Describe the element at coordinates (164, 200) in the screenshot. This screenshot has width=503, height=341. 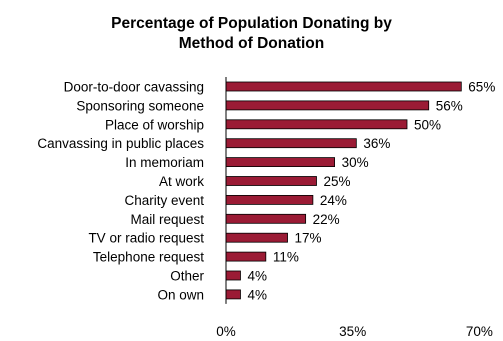
I see `category-label: Charity event` at that location.